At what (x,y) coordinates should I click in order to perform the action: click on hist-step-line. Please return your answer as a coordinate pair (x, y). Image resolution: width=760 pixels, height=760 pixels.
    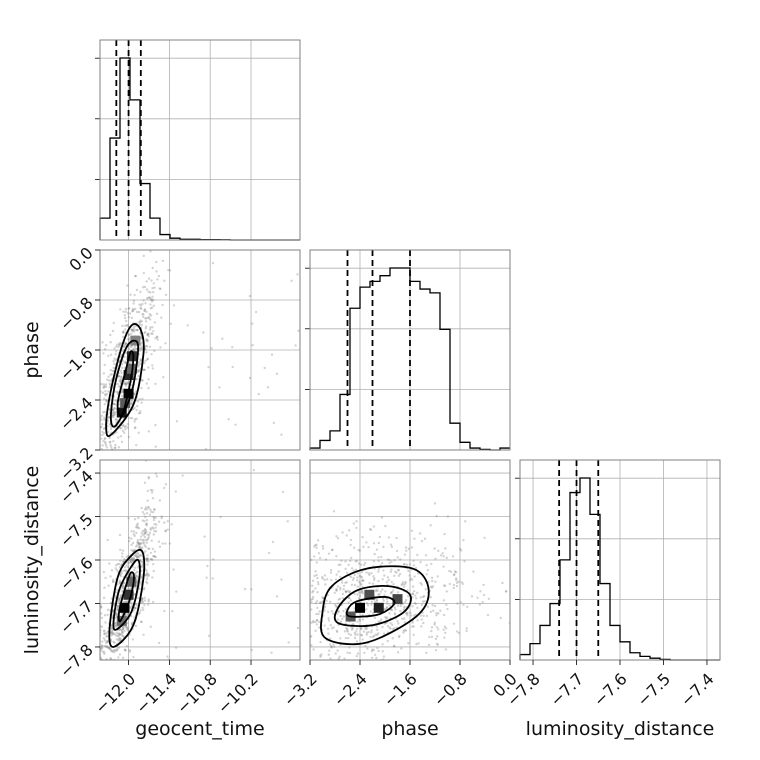
    Looking at the image, I should click on (619, 569).